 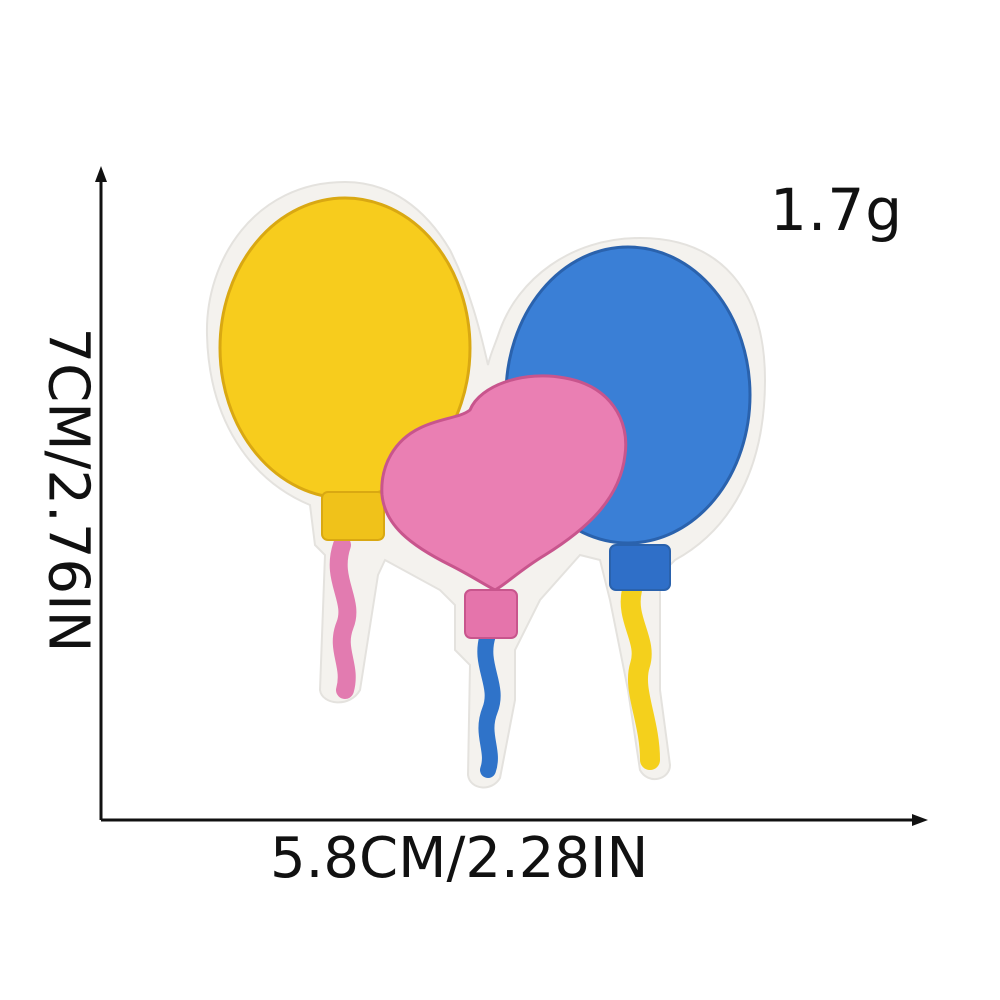 I want to click on pink-balloon-knot, so click(x=491, y=614).